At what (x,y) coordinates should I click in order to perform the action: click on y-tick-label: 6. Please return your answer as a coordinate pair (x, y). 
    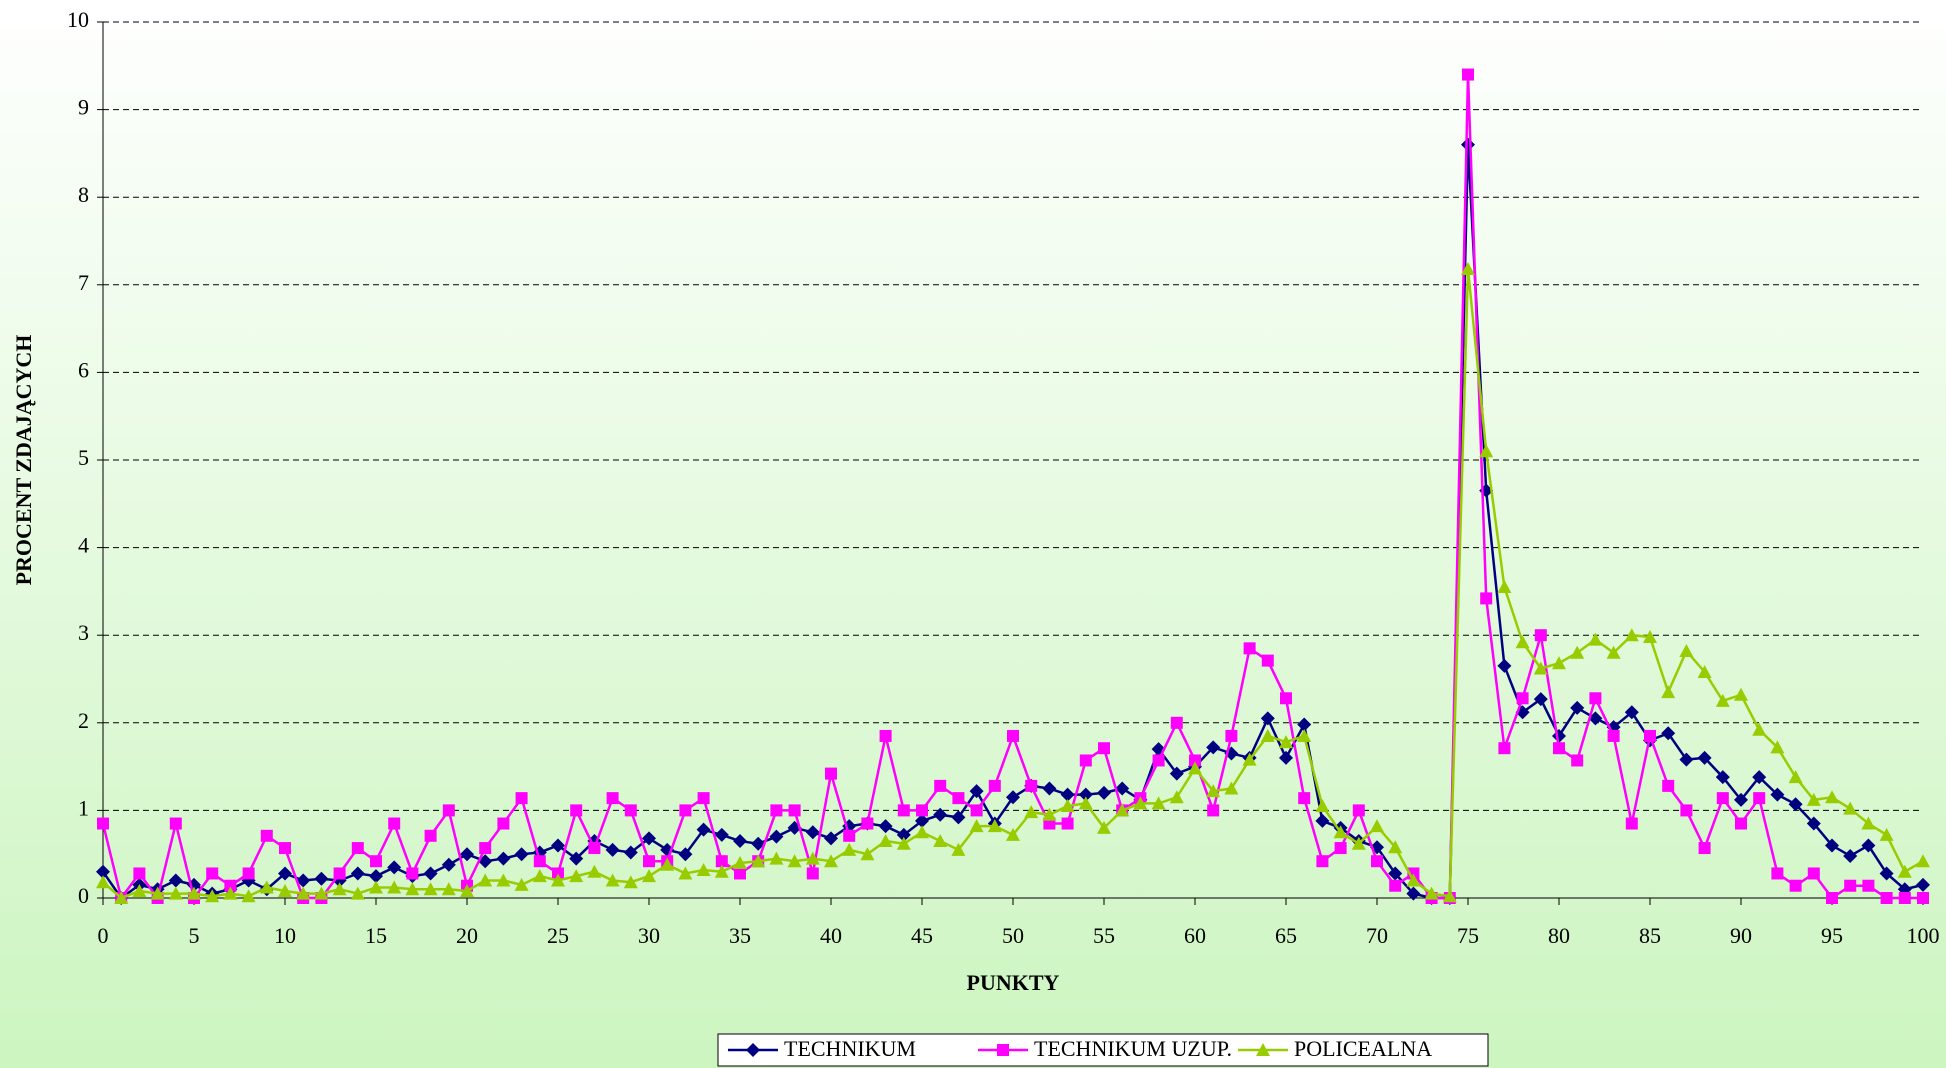
    Looking at the image, I should click on (83, 369).